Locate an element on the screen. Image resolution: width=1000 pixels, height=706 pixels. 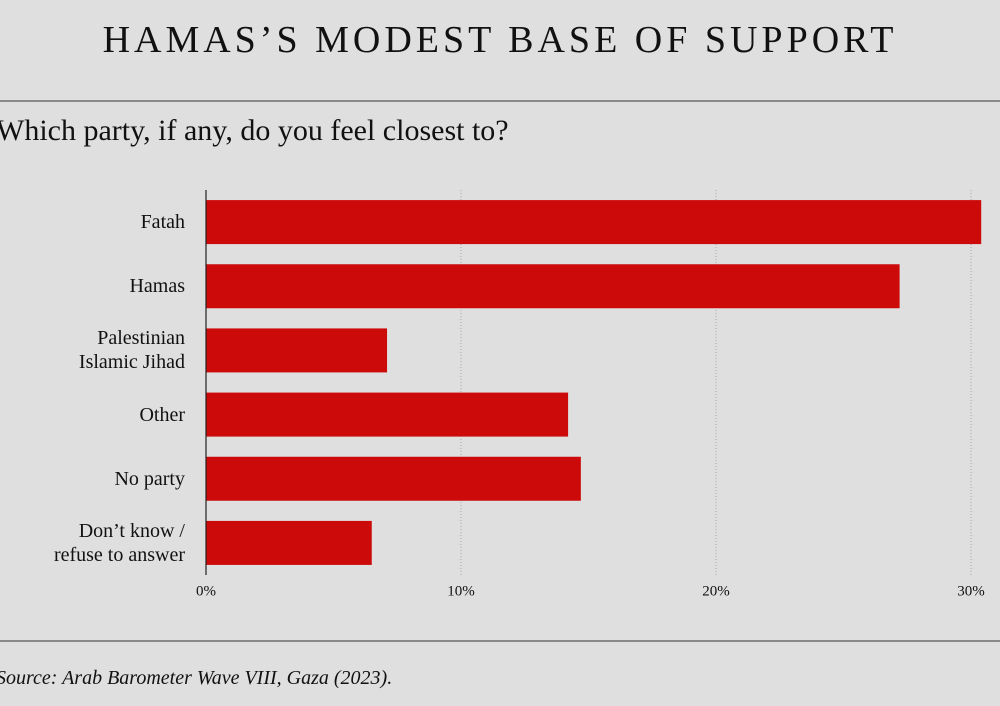
y-tick-label: Other is located at coordinates (162, 414).